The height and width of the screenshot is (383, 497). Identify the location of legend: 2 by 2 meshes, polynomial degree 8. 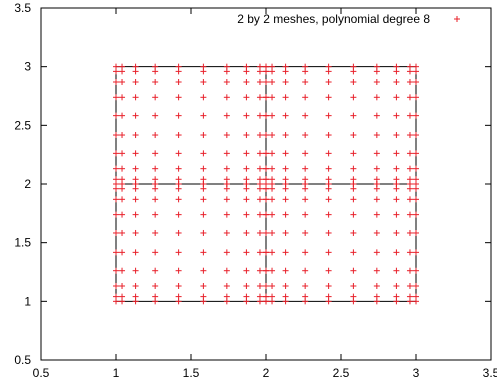
(348, 19).